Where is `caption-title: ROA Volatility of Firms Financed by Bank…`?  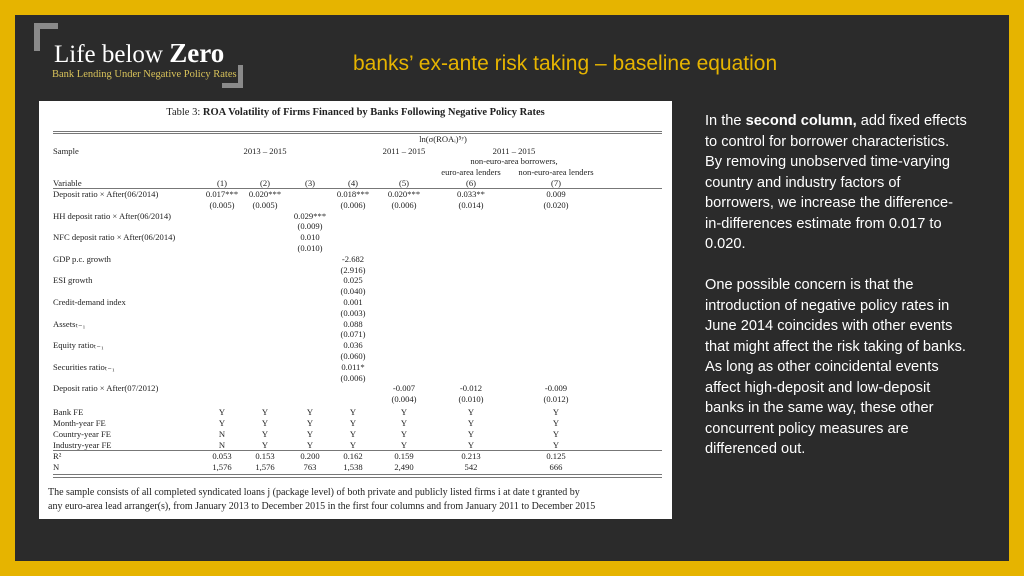 caption-title: ROA Volatility of Firms Financed by Bank… is located at coordinates (373, 112).